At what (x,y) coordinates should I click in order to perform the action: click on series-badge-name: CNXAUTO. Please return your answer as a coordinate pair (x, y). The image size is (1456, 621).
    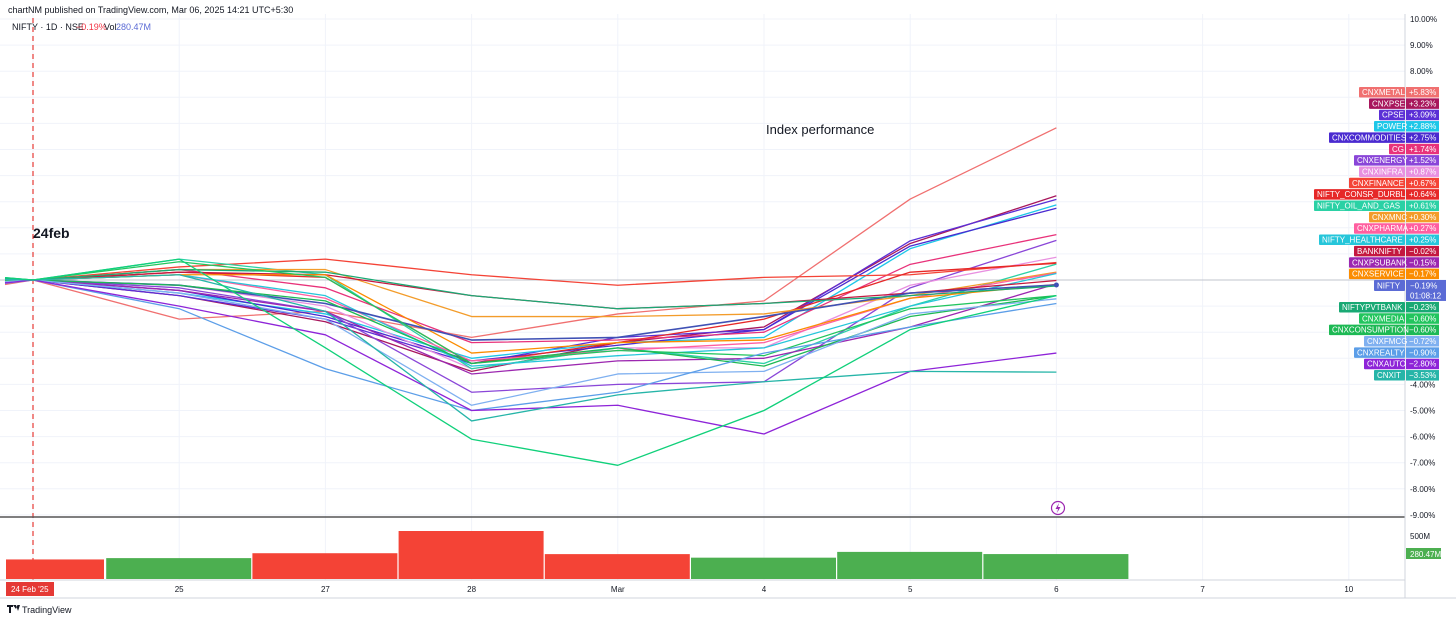
    Looking at the image, I should click on (1386, 364).